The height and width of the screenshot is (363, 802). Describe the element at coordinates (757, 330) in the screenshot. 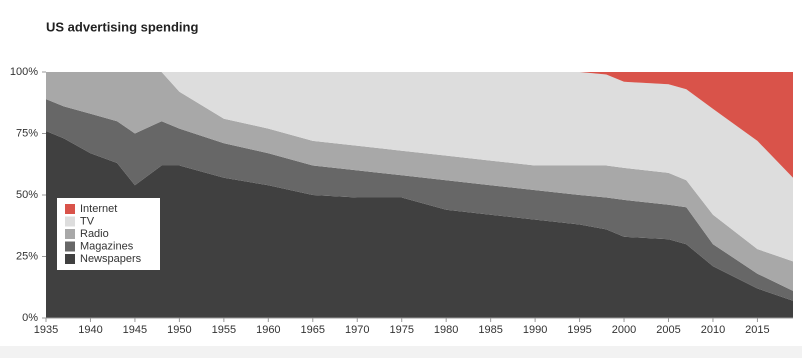

I see `x-tick-label: 2015` at that location.